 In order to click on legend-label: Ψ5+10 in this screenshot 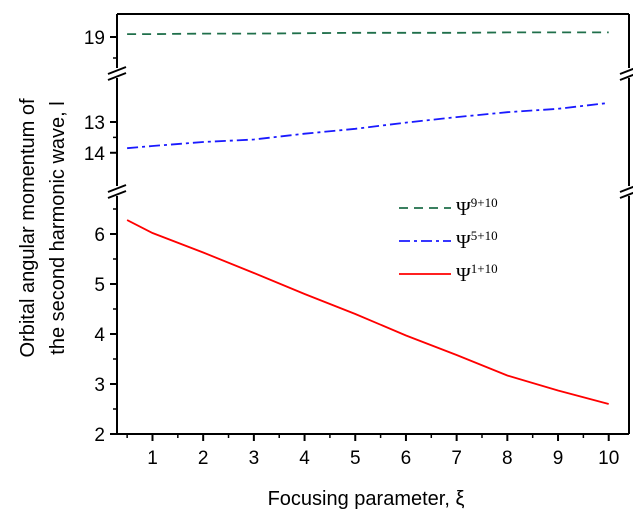, I will do `click(477, 240)`.